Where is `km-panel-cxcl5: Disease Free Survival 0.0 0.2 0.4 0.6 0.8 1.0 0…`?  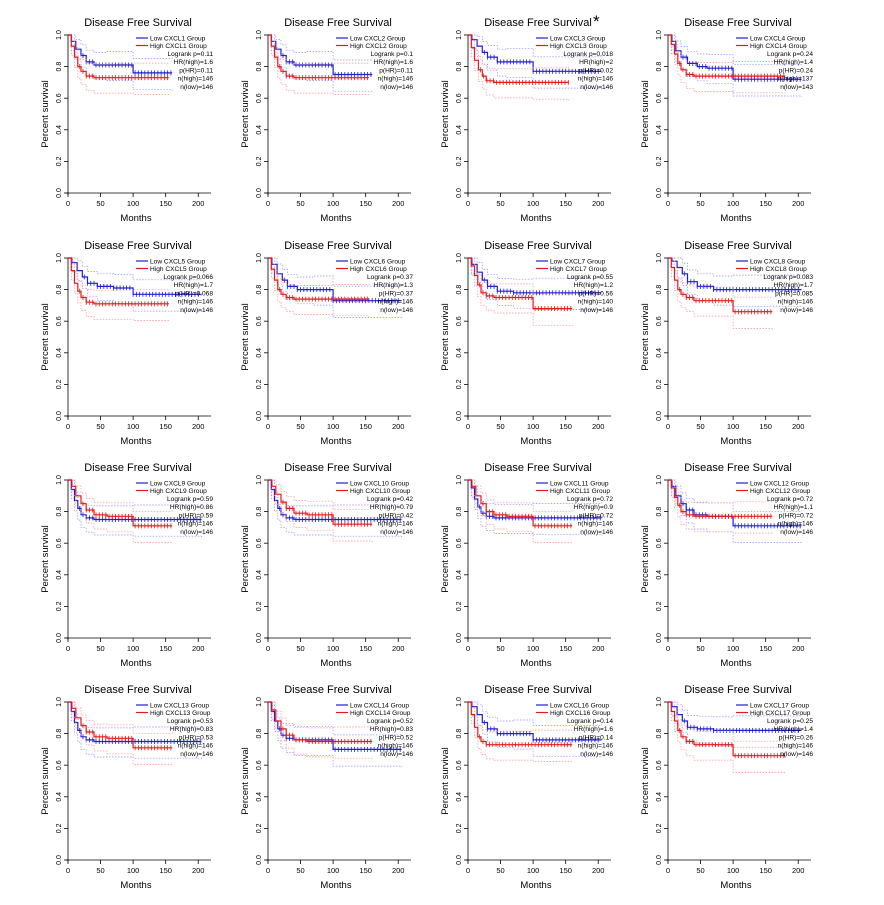 km-panel-cxcl5: Disease Free Survival 0.0 0.2 0.4 0.6 0.8 1.0 0… is located at coordinates (126, 343).